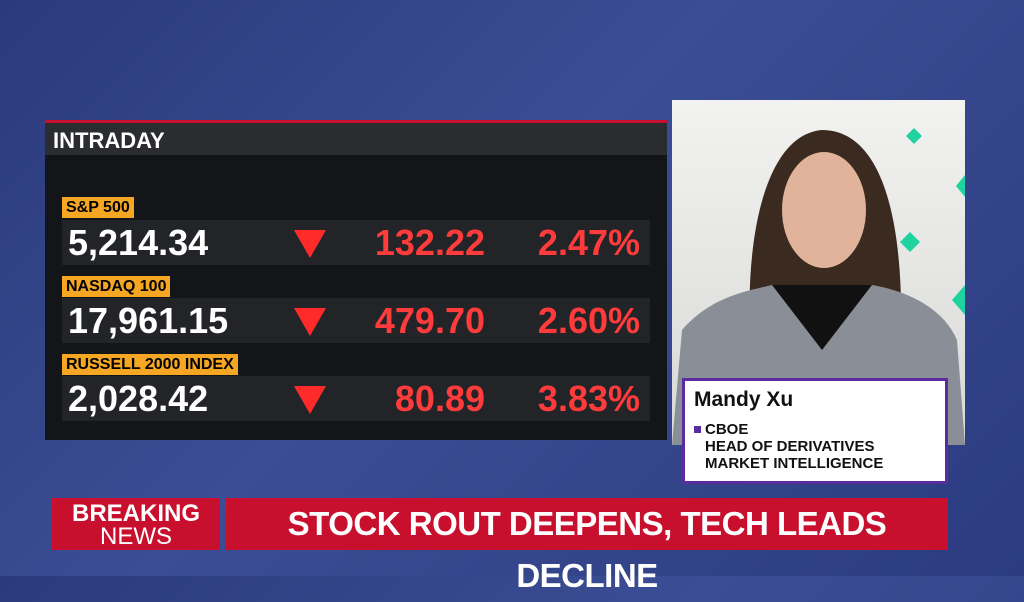 This screenshot has height=602, width=1024. I want to click on breaking-text: BREAKING, so click(135, 513).